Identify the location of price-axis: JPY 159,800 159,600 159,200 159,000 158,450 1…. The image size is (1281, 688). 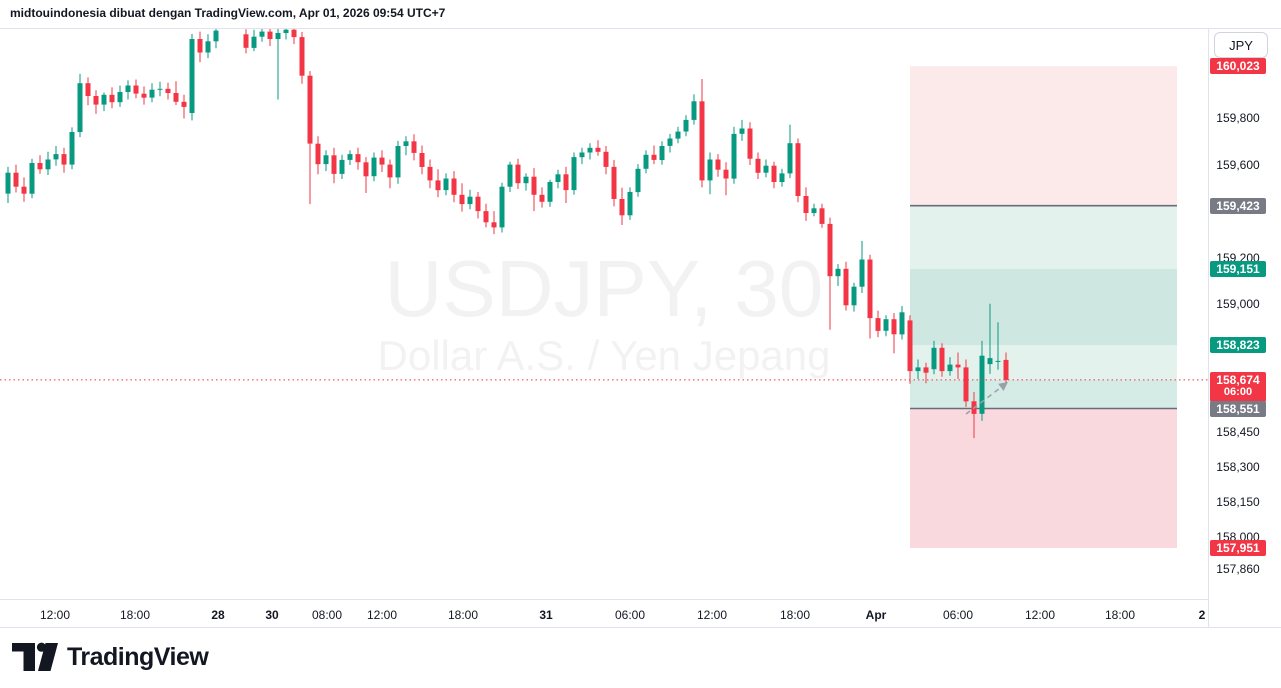
(1244, 329).